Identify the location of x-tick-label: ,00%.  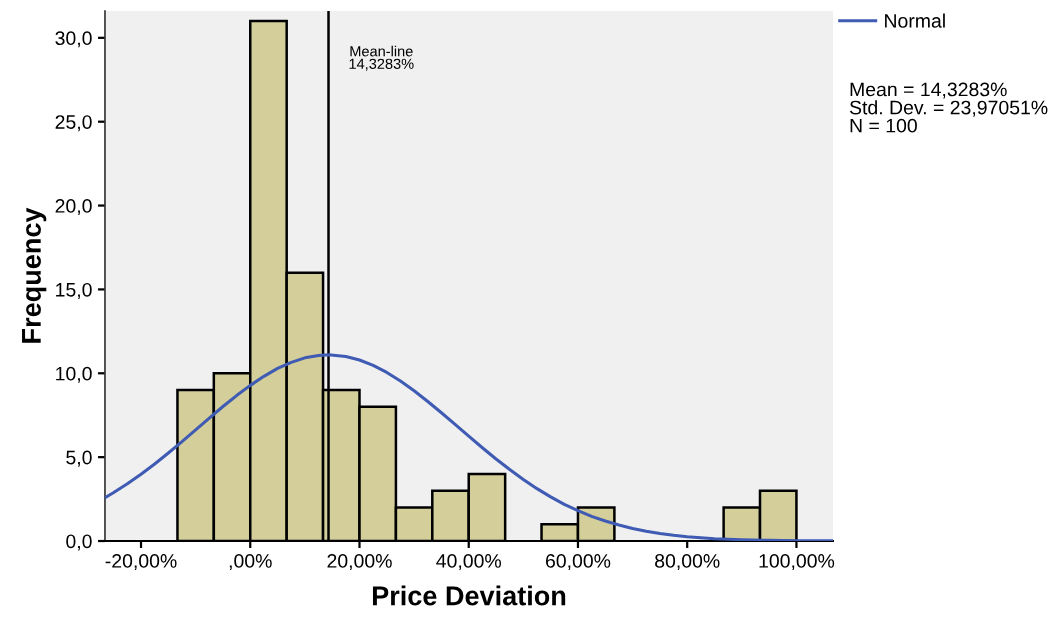
(250, 562).